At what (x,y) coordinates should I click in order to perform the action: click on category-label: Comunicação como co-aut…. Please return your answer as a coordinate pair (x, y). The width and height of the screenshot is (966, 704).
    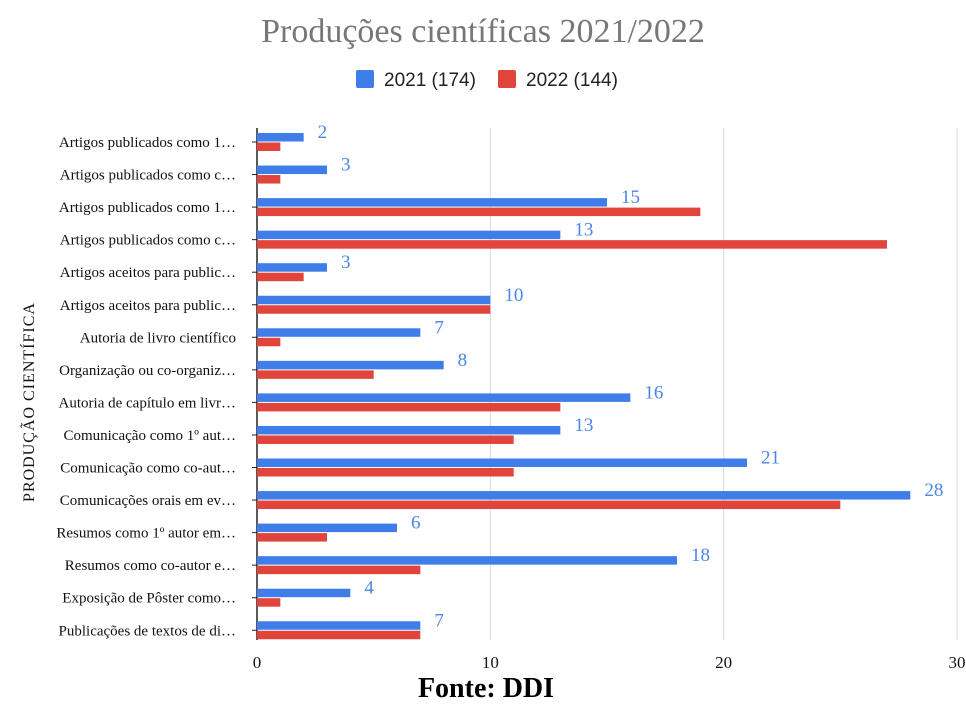
    Looking at the image, I should click on (148, 469).